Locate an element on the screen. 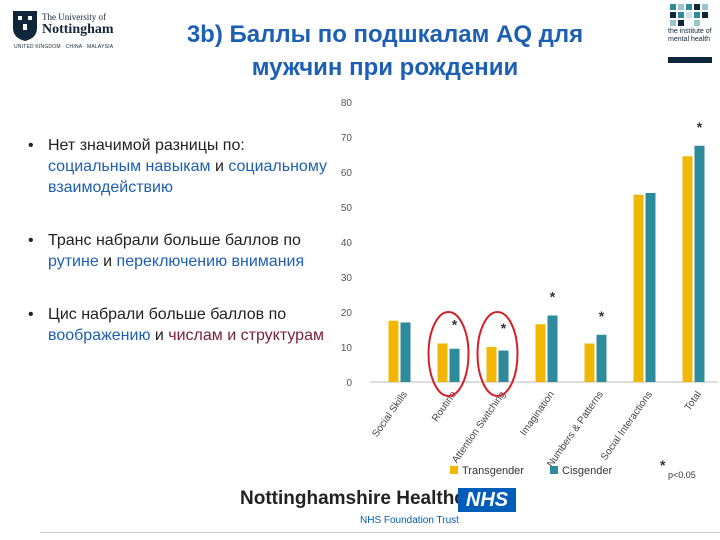 The image size is (720, 540). slide-title-line1: 3b) Баллы по подшкалам AQ для is located at coordinates (385, 34).